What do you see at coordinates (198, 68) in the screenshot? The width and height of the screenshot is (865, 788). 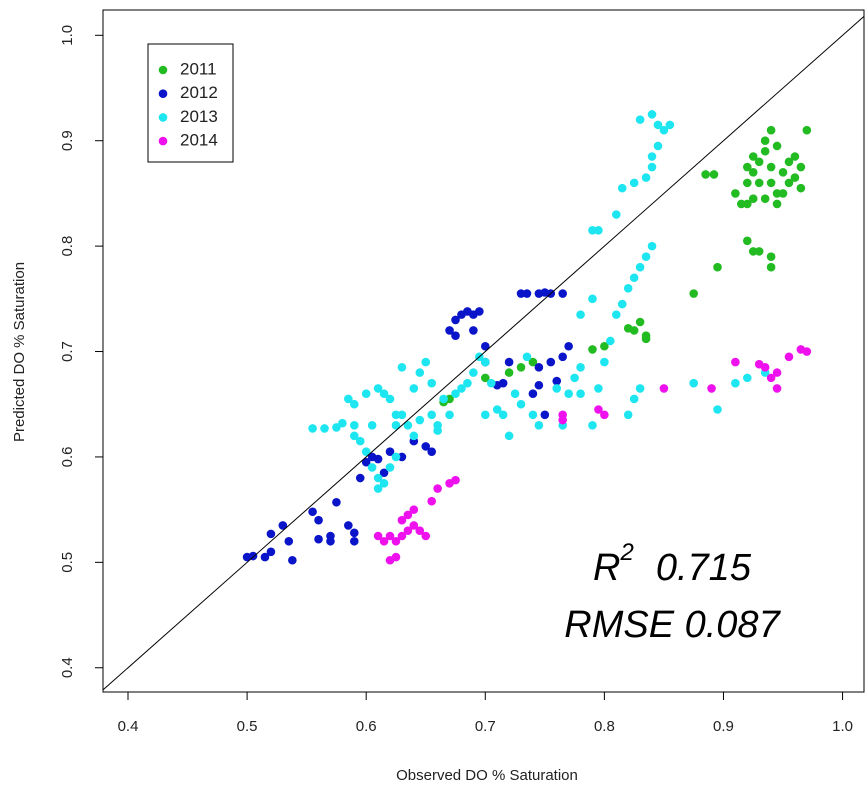 I see `legend-label: 2011` at bounding box center [198, 68].